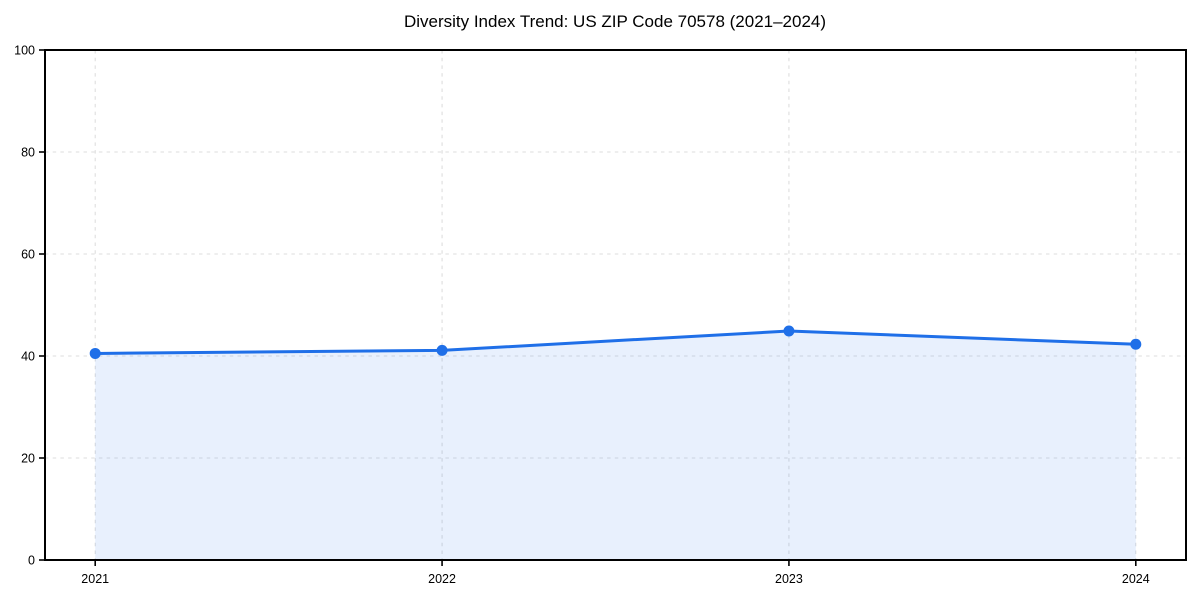 The height and width of the screenshot is (600, 1200). I want to click on y-tick-label: 60, so click(28, 255).